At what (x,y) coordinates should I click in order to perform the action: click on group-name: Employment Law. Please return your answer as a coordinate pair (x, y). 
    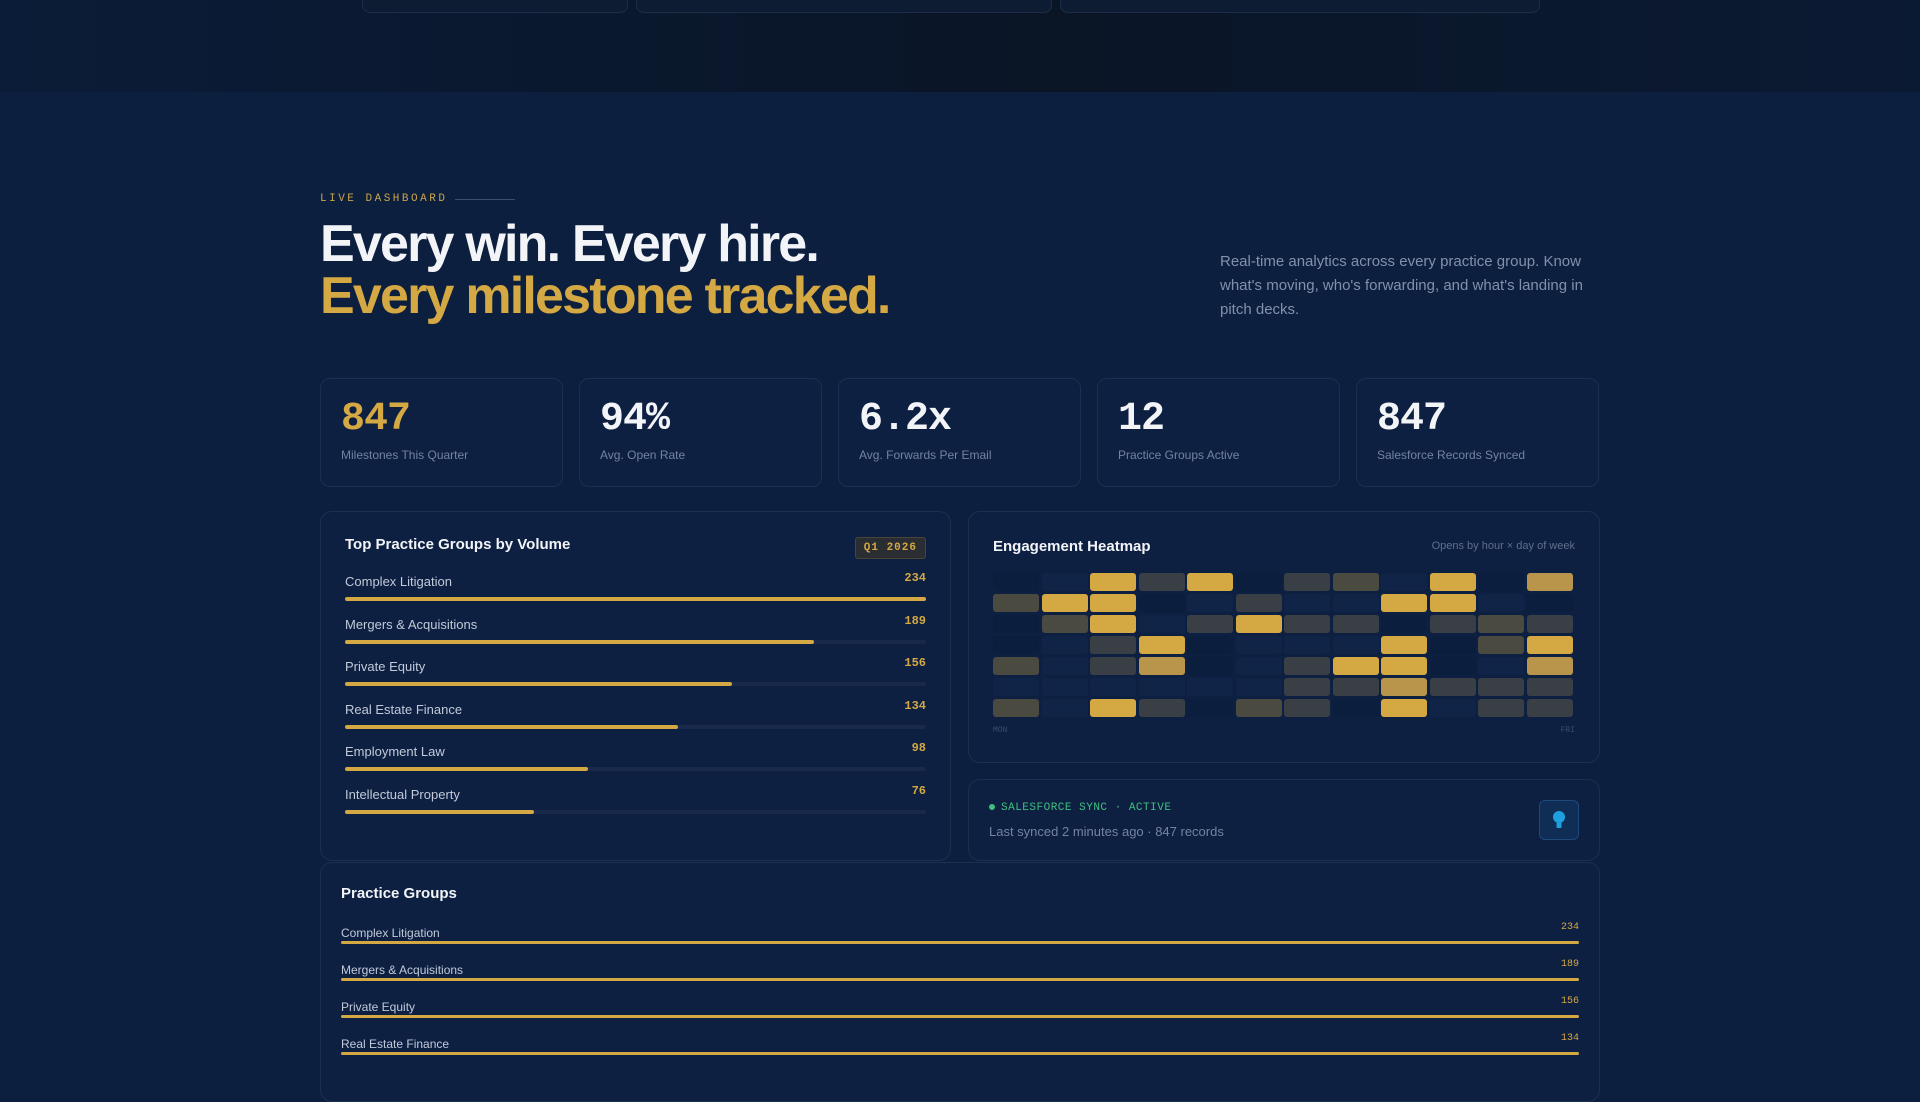
    Looking at the image, I should click on (395, 751).